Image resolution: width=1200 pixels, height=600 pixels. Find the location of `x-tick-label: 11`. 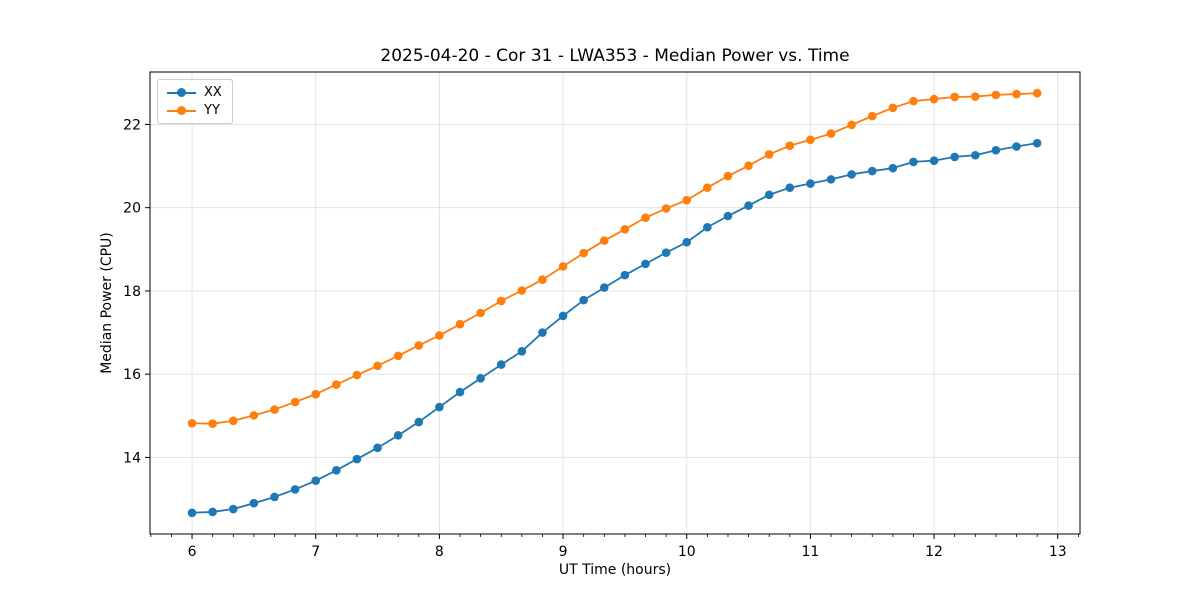

x-tick-label: 11 is located at coordinates (810, 552).